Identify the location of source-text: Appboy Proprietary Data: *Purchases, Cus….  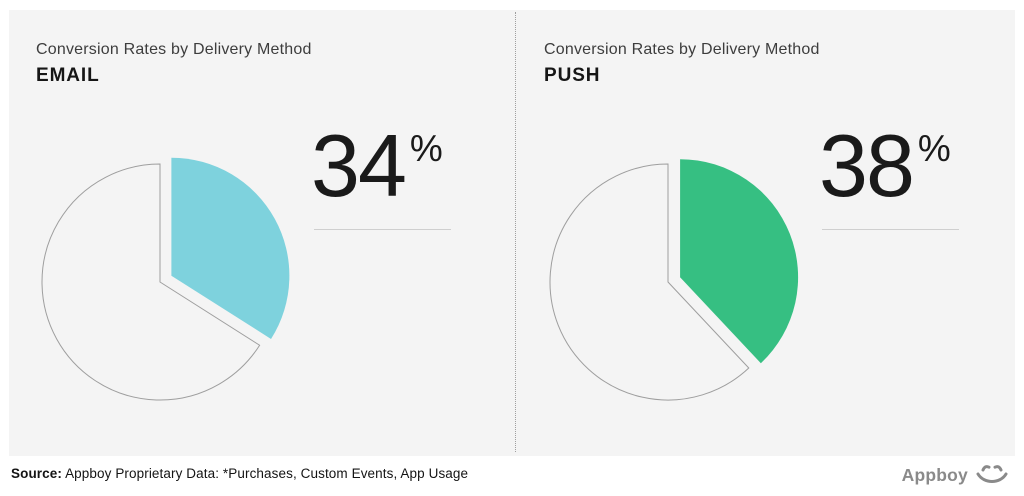
(267, 473).